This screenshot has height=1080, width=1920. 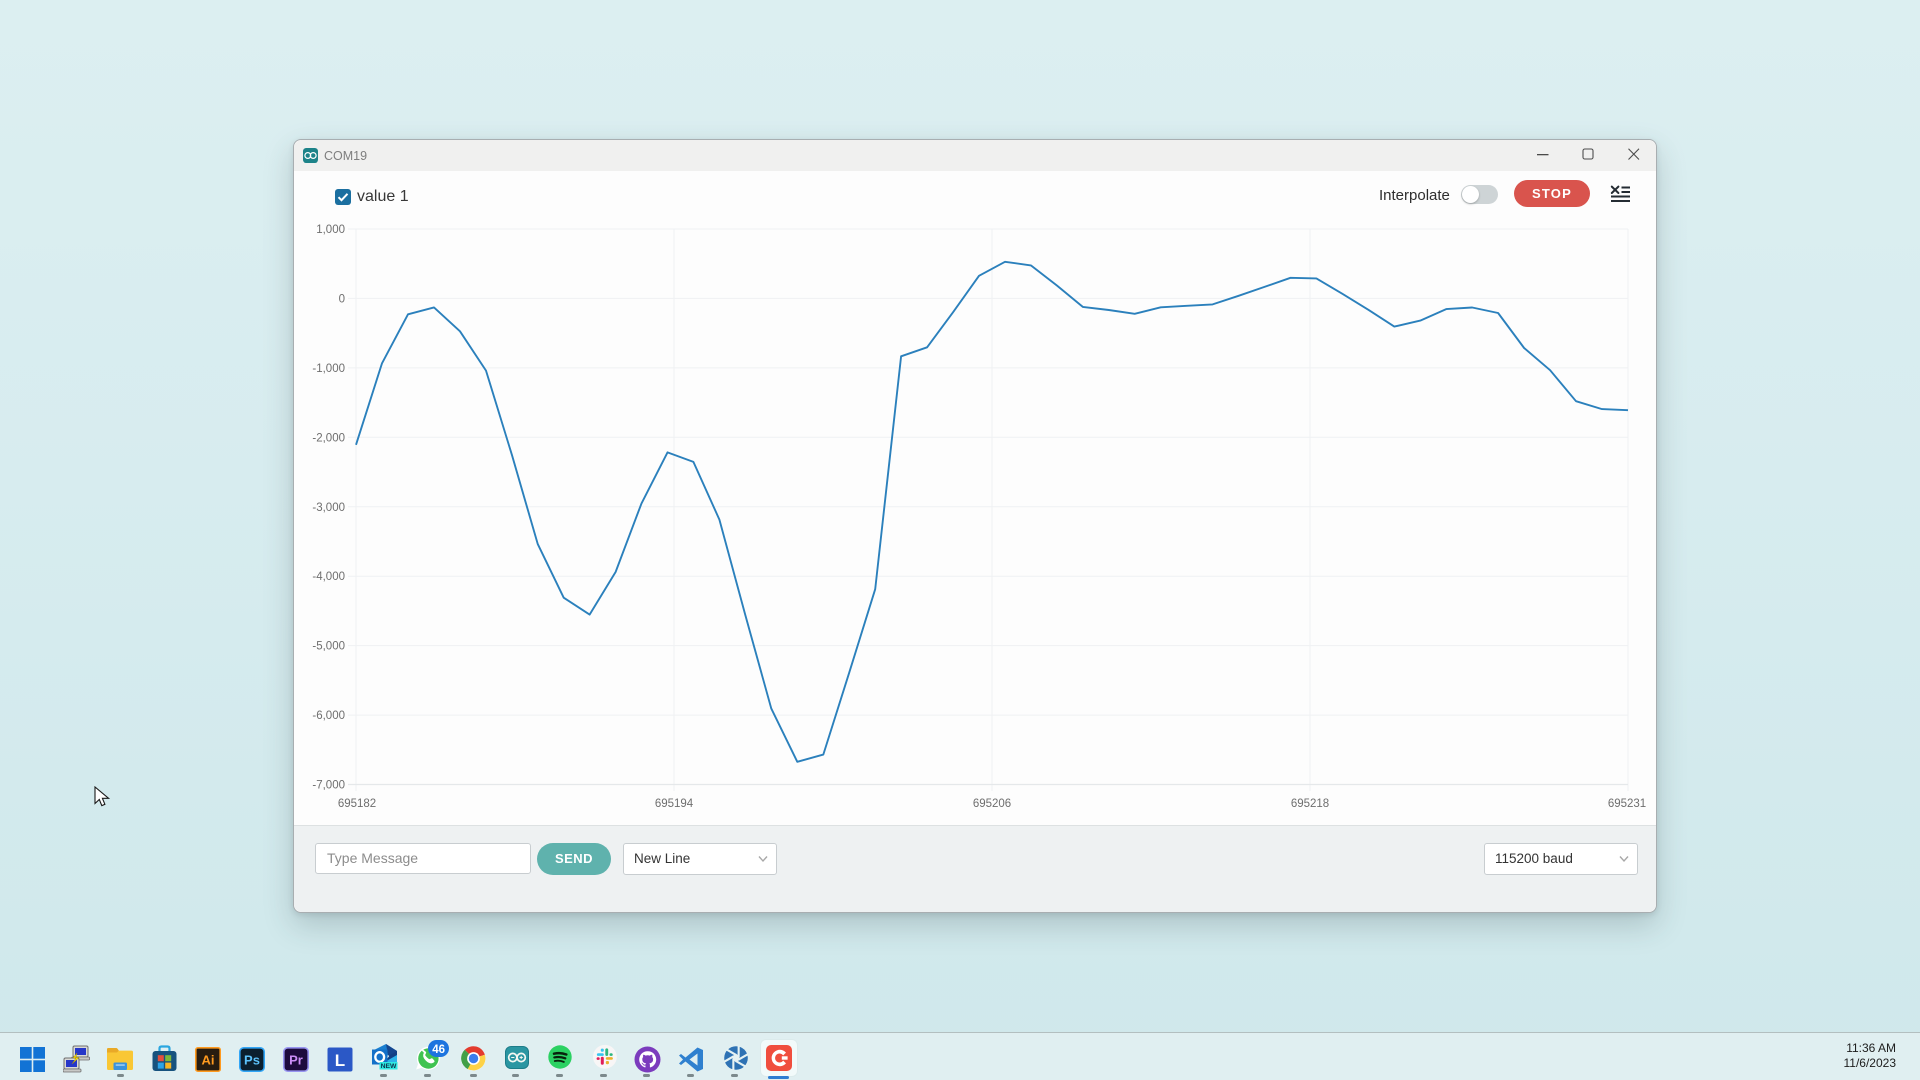 I want to click on svg-text: -1,000, so click(x=328, y=369).